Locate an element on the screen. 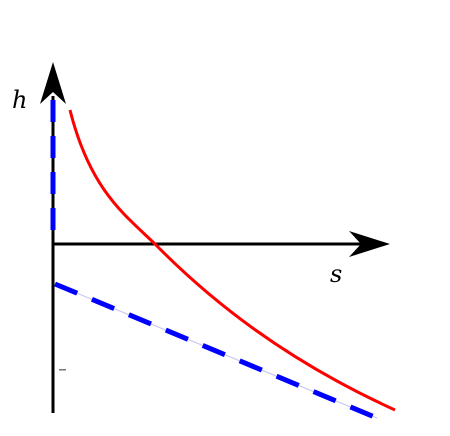 The image size is (450, 436). vertical-axis-label: h is located at coordinates (19, 100).